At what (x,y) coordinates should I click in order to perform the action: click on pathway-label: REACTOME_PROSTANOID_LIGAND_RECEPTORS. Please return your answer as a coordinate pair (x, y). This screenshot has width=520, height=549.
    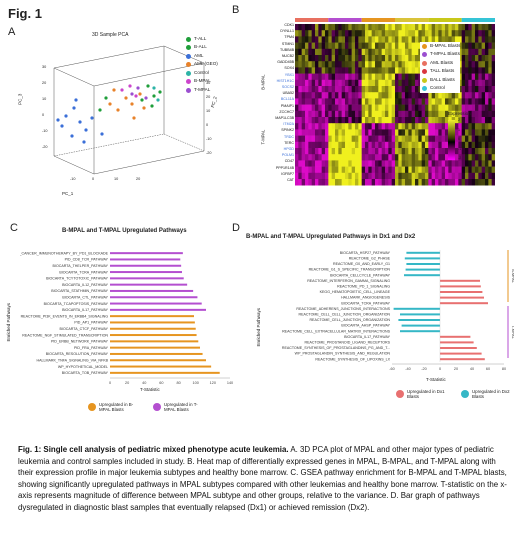
    Looking at the image, I should click on (348, 343).